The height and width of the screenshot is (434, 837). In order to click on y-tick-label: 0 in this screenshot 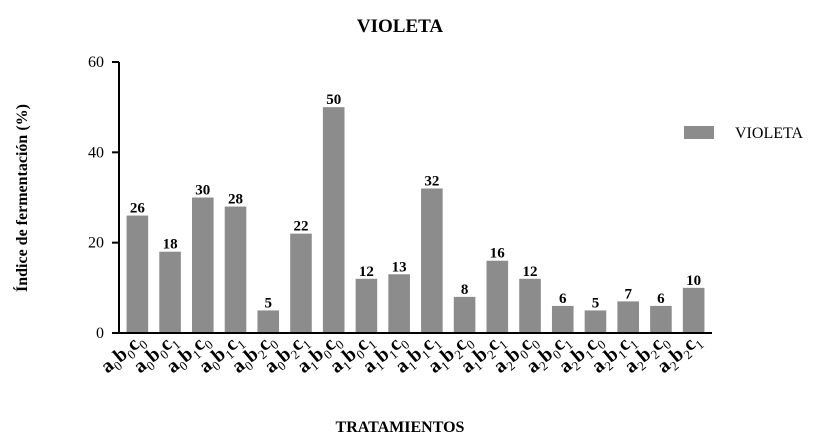, I will do `click(100, 333)`.